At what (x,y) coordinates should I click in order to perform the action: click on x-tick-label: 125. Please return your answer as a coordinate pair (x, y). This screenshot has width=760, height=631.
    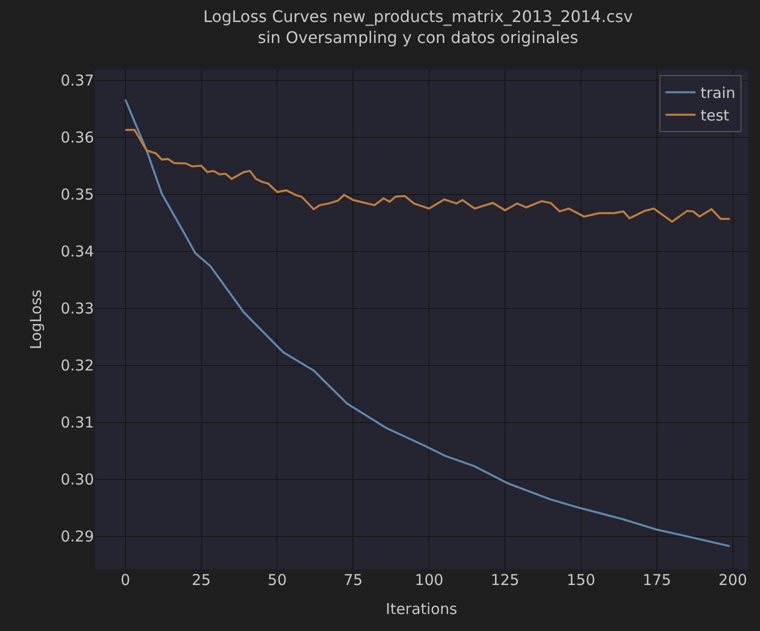
    Looking at the image, I should click on (505, 580).